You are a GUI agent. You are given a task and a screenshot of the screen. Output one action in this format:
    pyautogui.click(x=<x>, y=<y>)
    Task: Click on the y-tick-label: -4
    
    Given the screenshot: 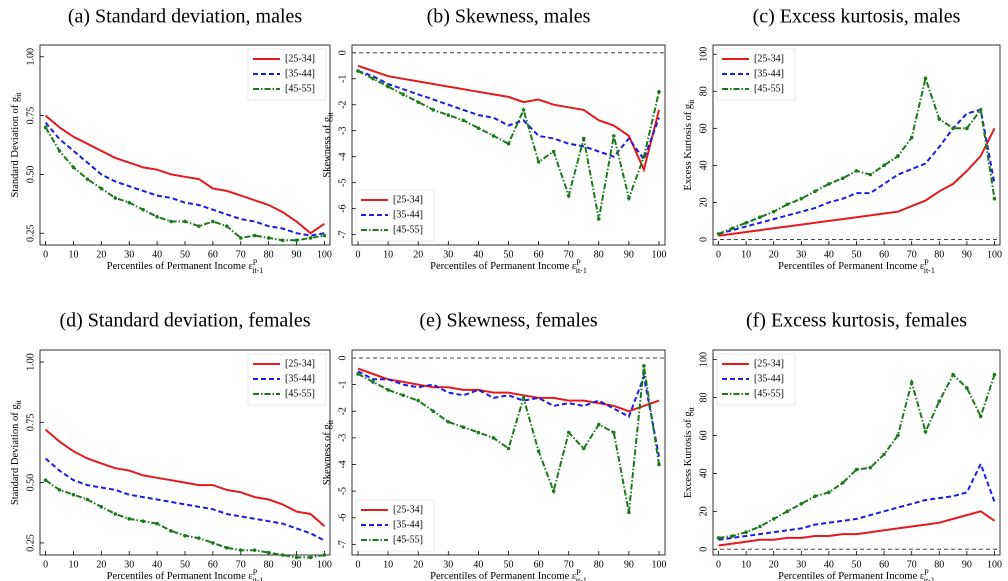 What is the action you would take?
    pyautogui.click(x=342, y=464)
    